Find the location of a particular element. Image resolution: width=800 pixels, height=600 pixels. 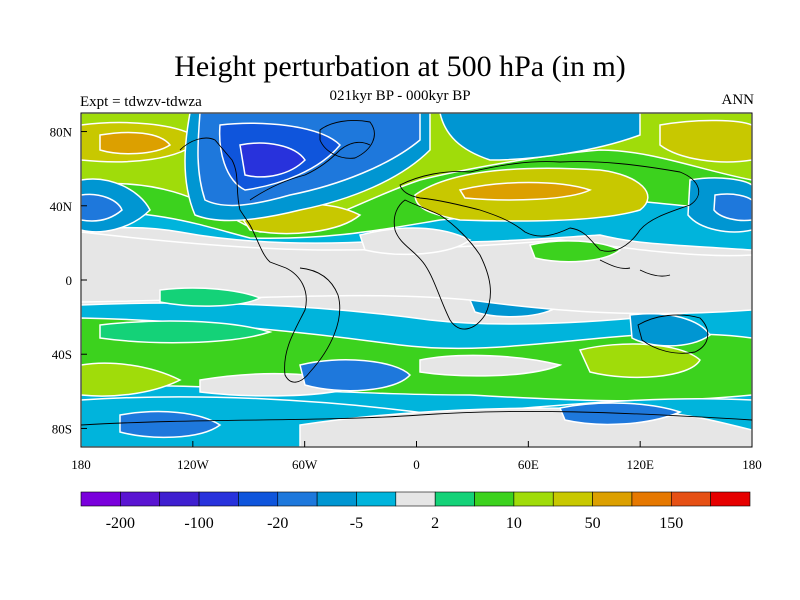

contour-bluedark-canada is located at coordinates (272, 160).